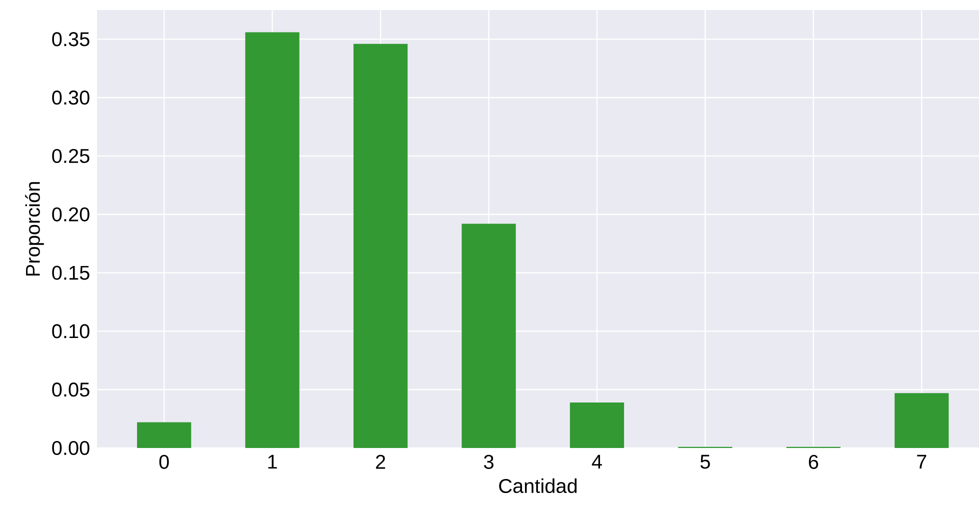 This screenshot has width=979, height=507. What do you see at coordinates (538, 486) in the screenshot?
I see `x-axis-title: Cantidad` at bounding box center [538, 486].